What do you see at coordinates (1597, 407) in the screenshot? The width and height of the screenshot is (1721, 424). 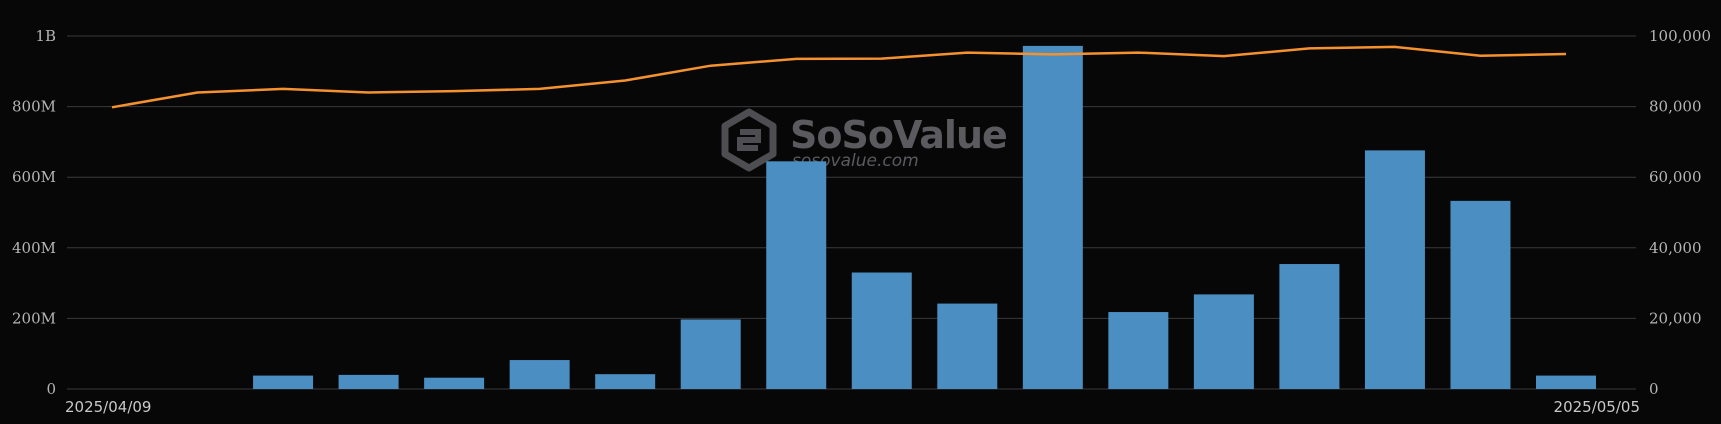 I see `x-tick-end: 2025/05/05` at bounding box center [1597, 407].